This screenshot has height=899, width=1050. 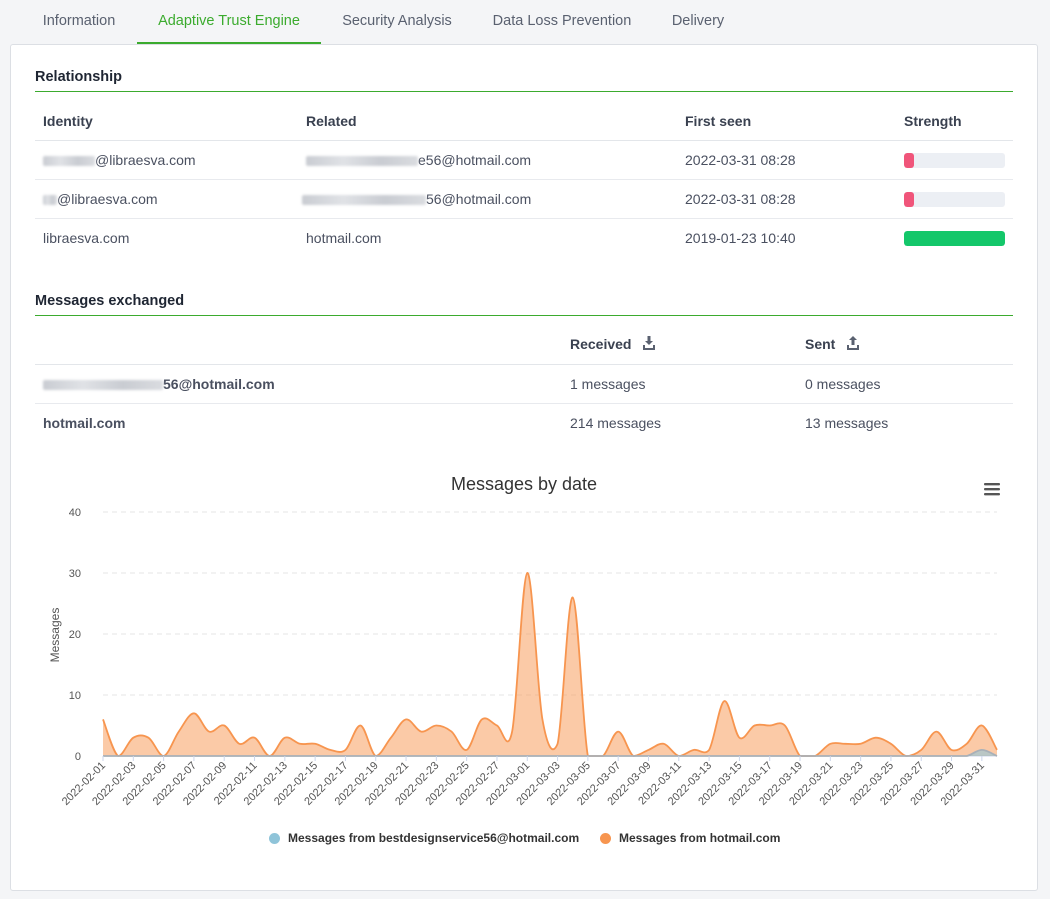 What do you see at coordinates (991, 489) in the screenshot?
I see `chart-menu-icon` at bounding box center [991, 489].